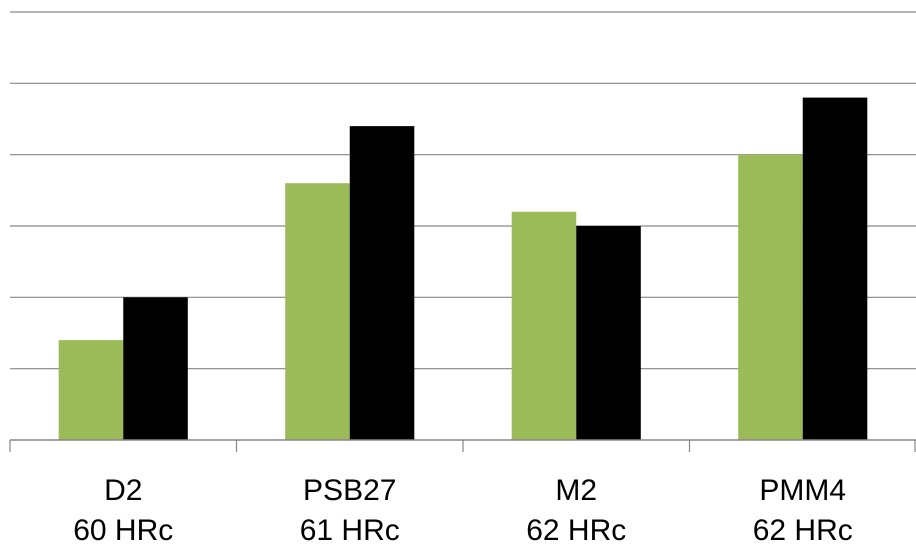 The image size is (916, 544). Describe the element at coordinates (802, 490) in the screenshot. I see `x-tick-label-pmm4: PMM4` at that location.